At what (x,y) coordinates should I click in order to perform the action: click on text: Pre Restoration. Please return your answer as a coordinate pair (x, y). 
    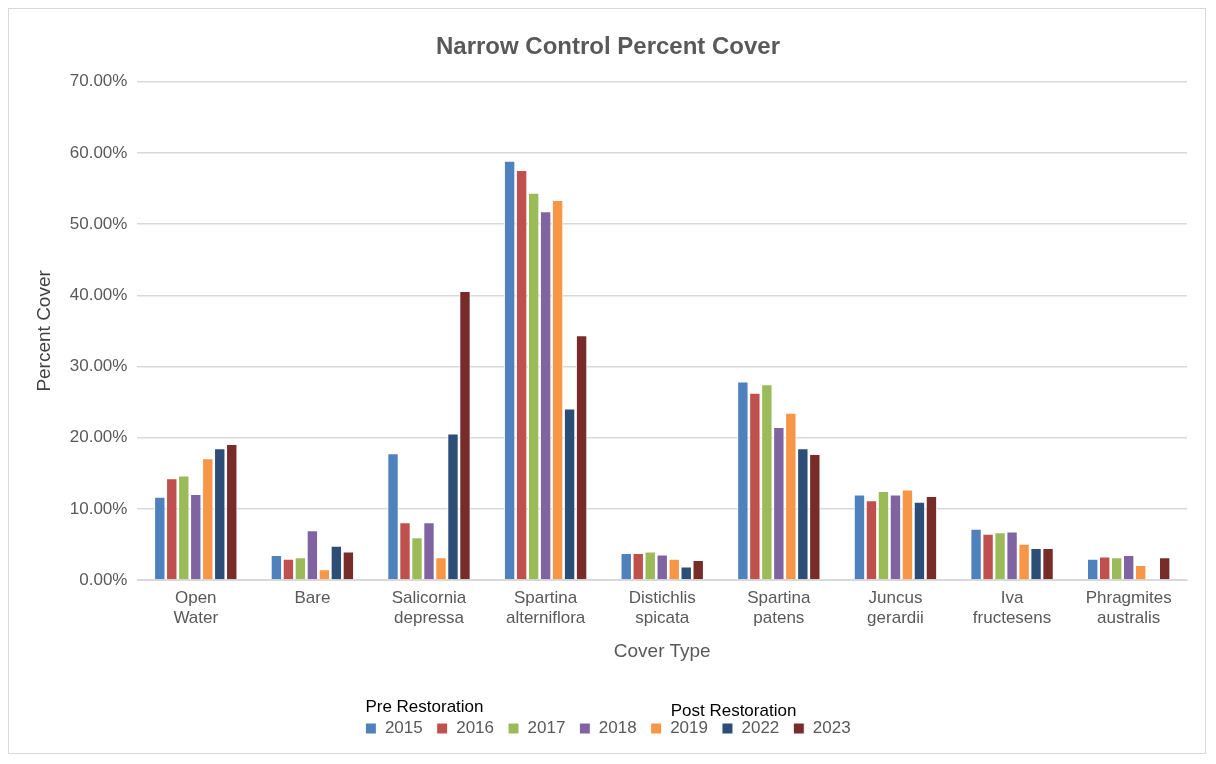
    Looking at the image, I should click on (424, 707).